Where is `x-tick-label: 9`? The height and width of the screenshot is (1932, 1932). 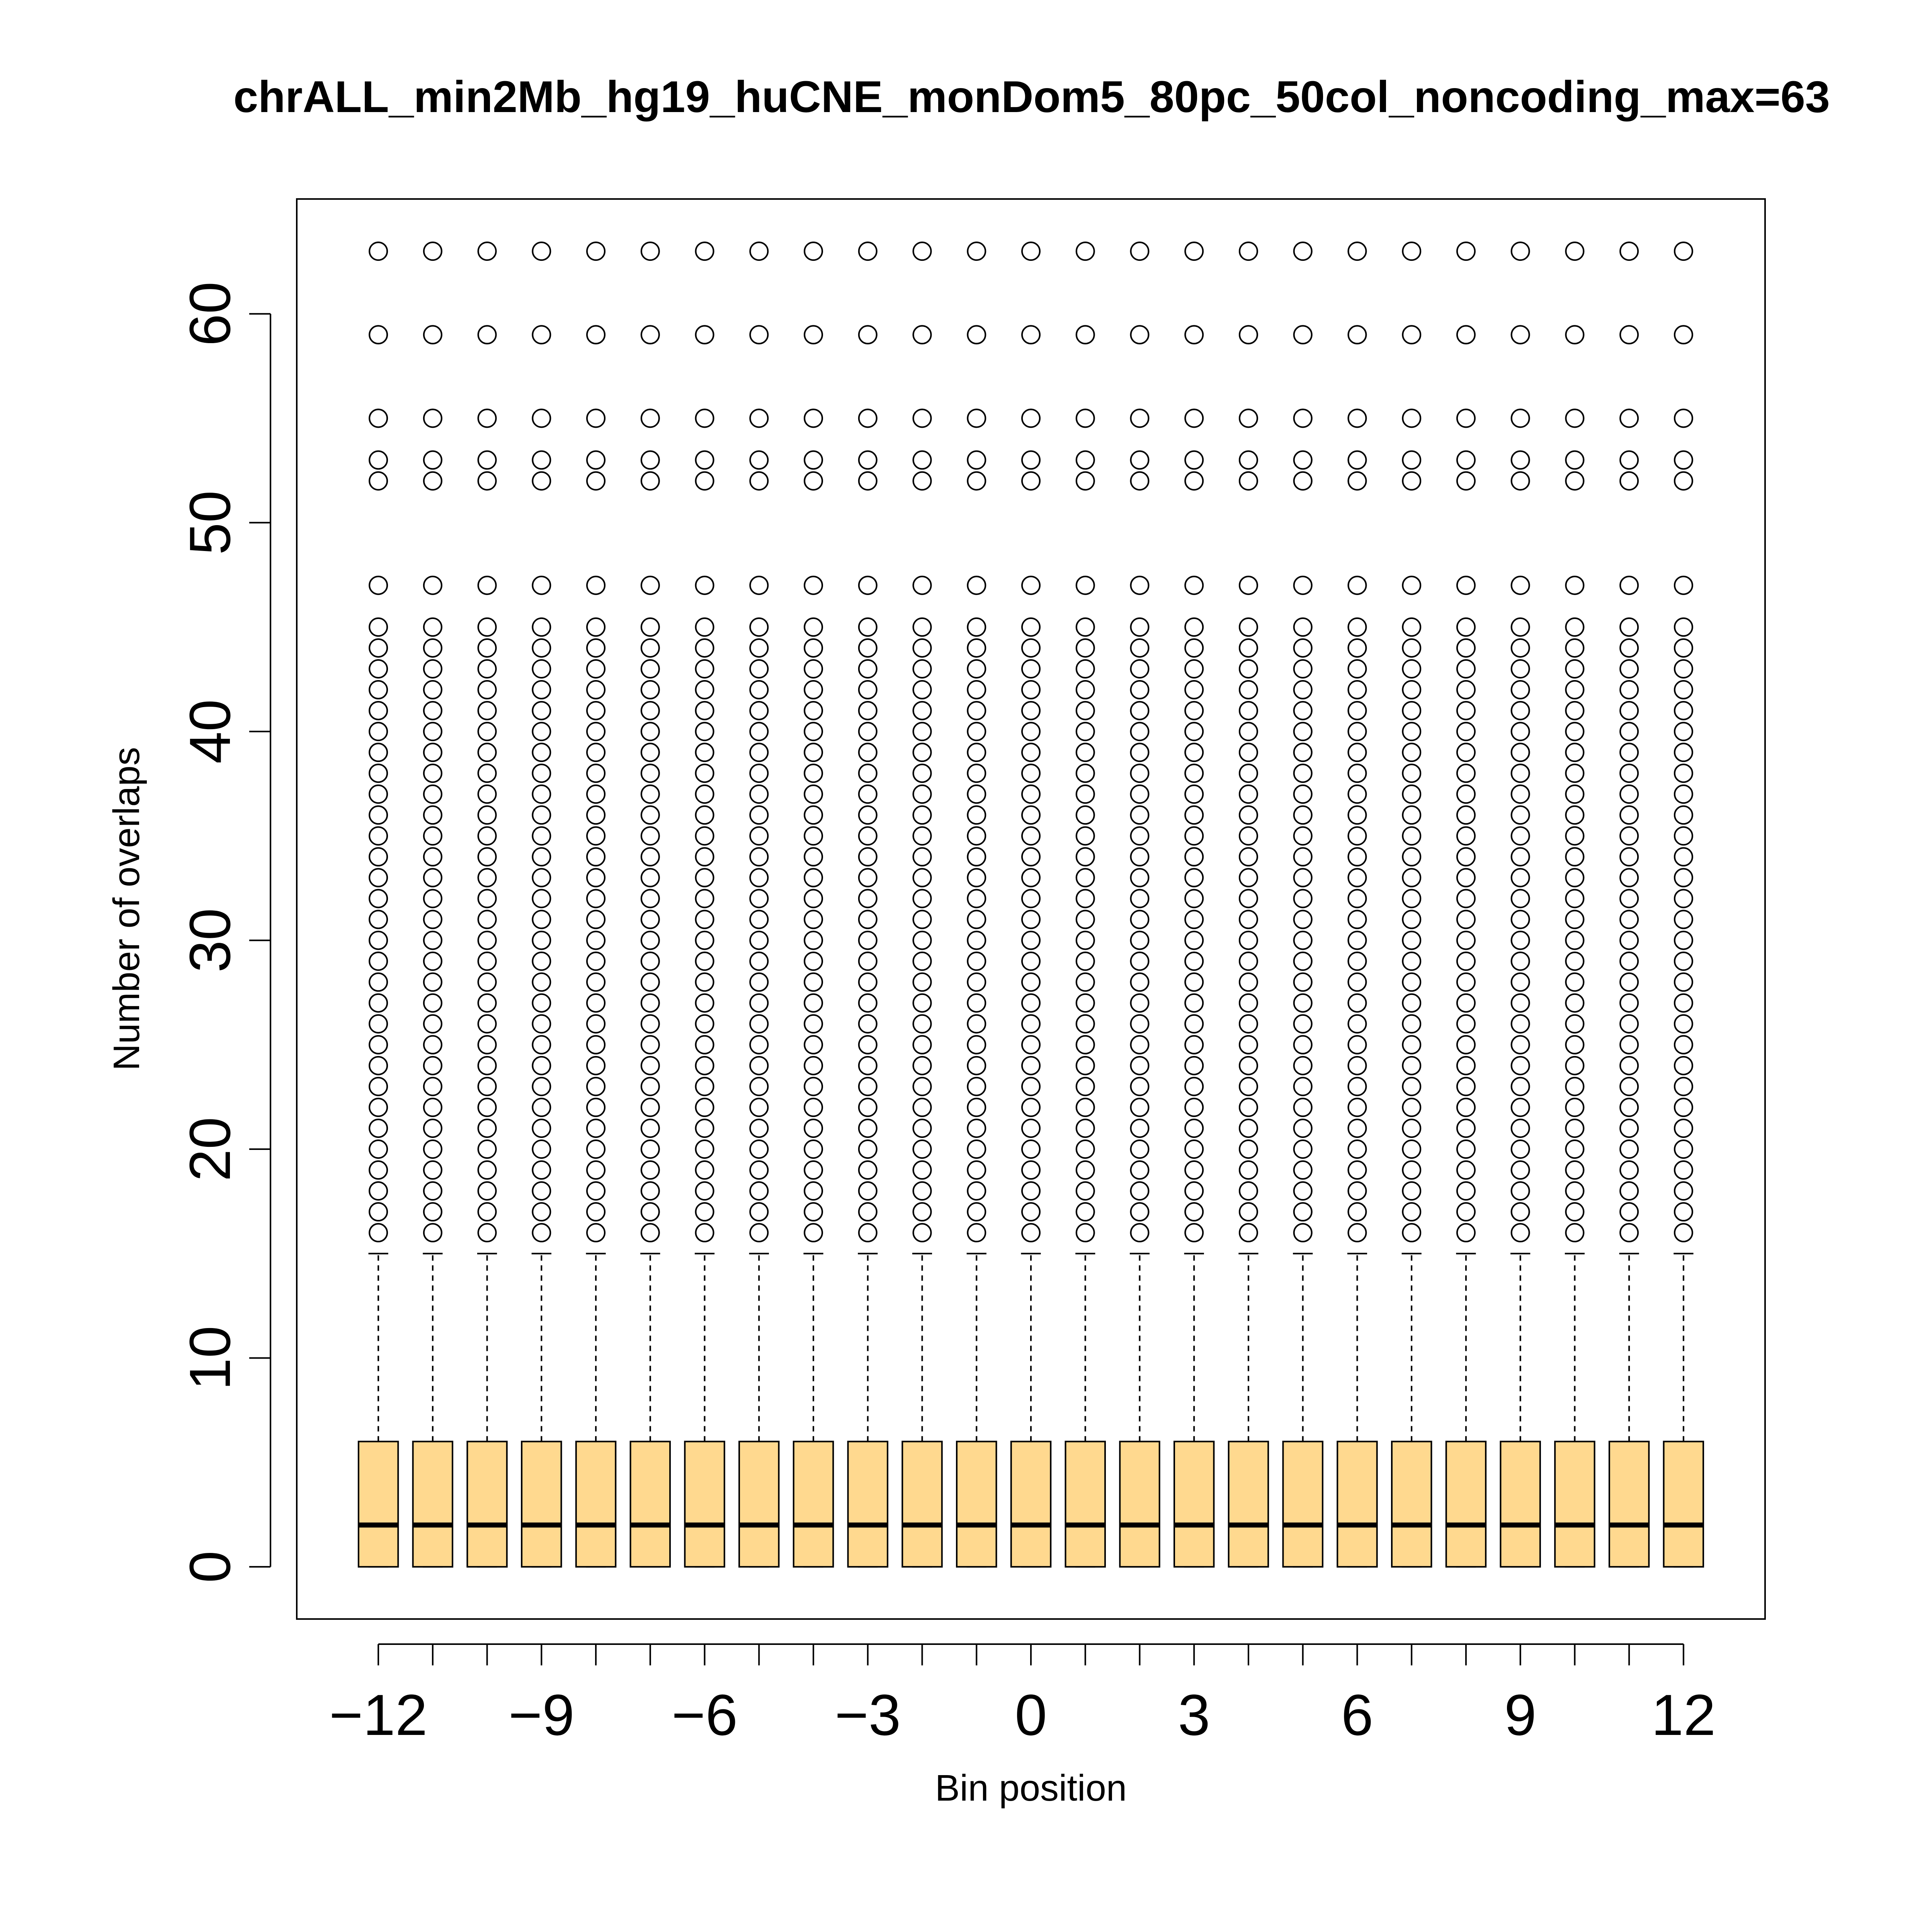
x-tick-label: 9 is located at coordinates (1520, 1714).